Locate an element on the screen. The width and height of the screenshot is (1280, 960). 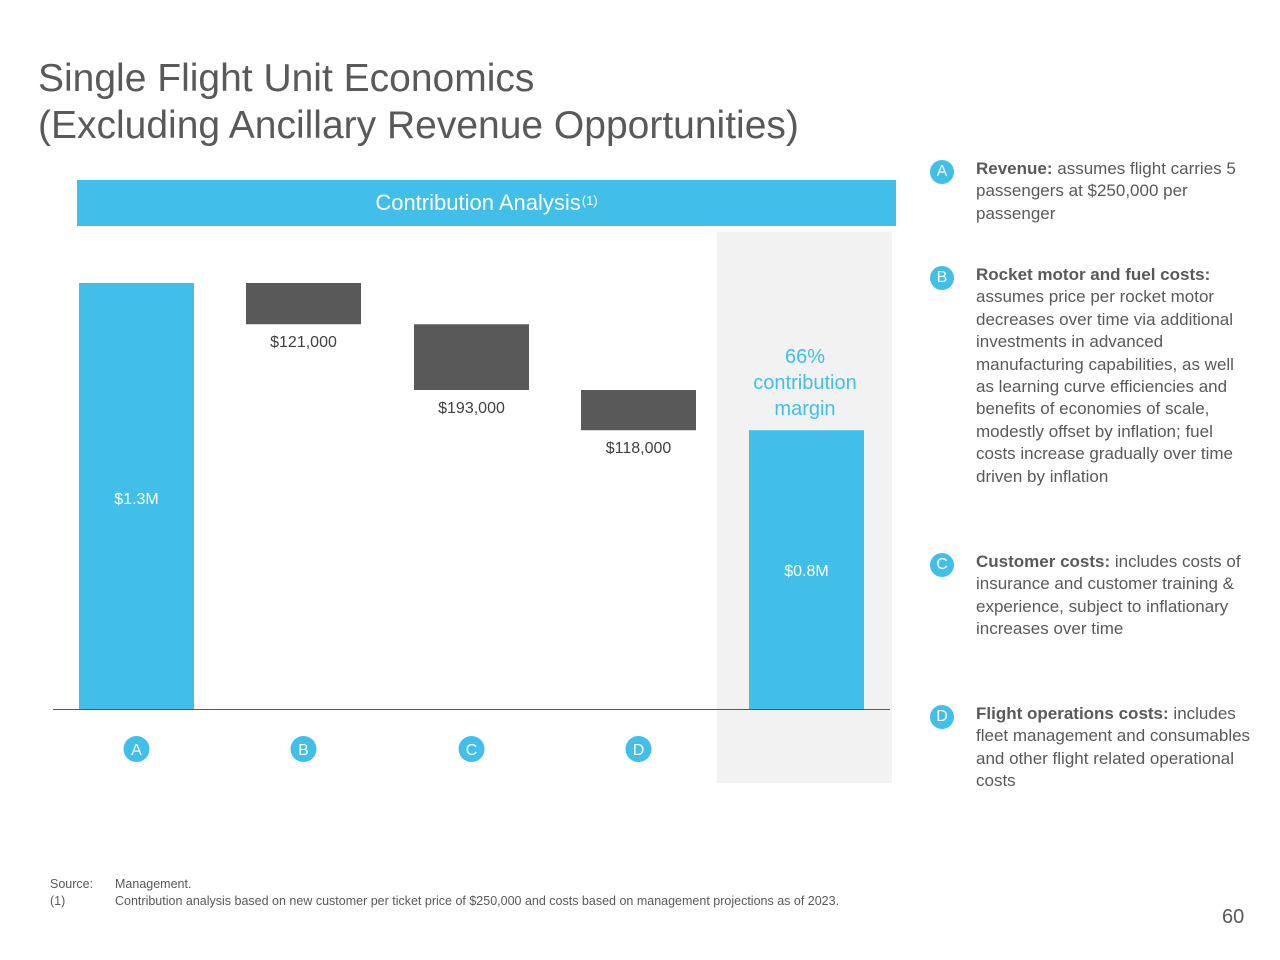
margin-annotation-line-1: 66% is located at coordinates (805, 357).